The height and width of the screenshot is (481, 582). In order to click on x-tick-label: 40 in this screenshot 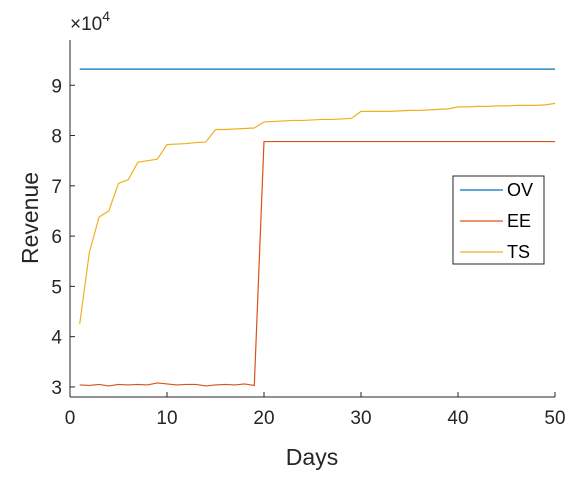, I will do `click(457, 418)`.